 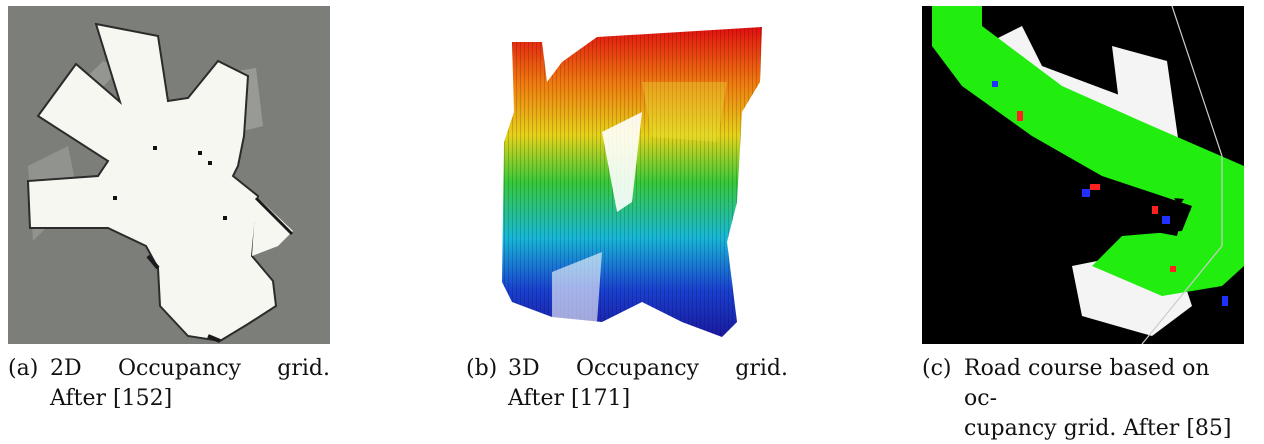 I want to click on caption-b-tag: (b), so click(x=482, y=368).